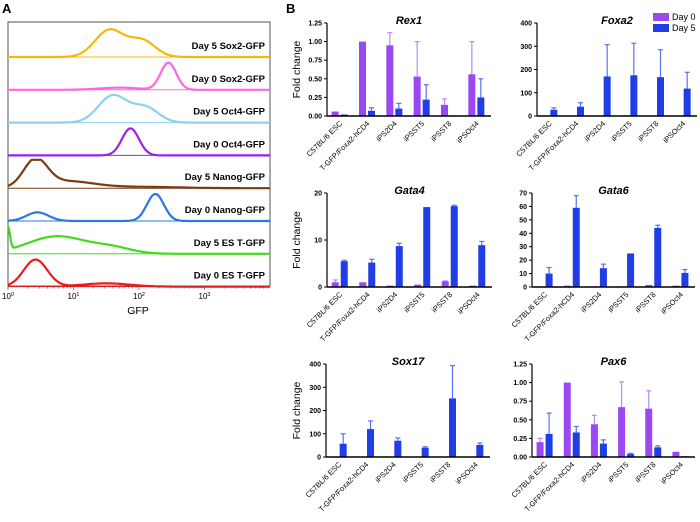 The height and width of the screenshot is (522, 700). I want to click on legend-label: Day 5, so click(684, 28).